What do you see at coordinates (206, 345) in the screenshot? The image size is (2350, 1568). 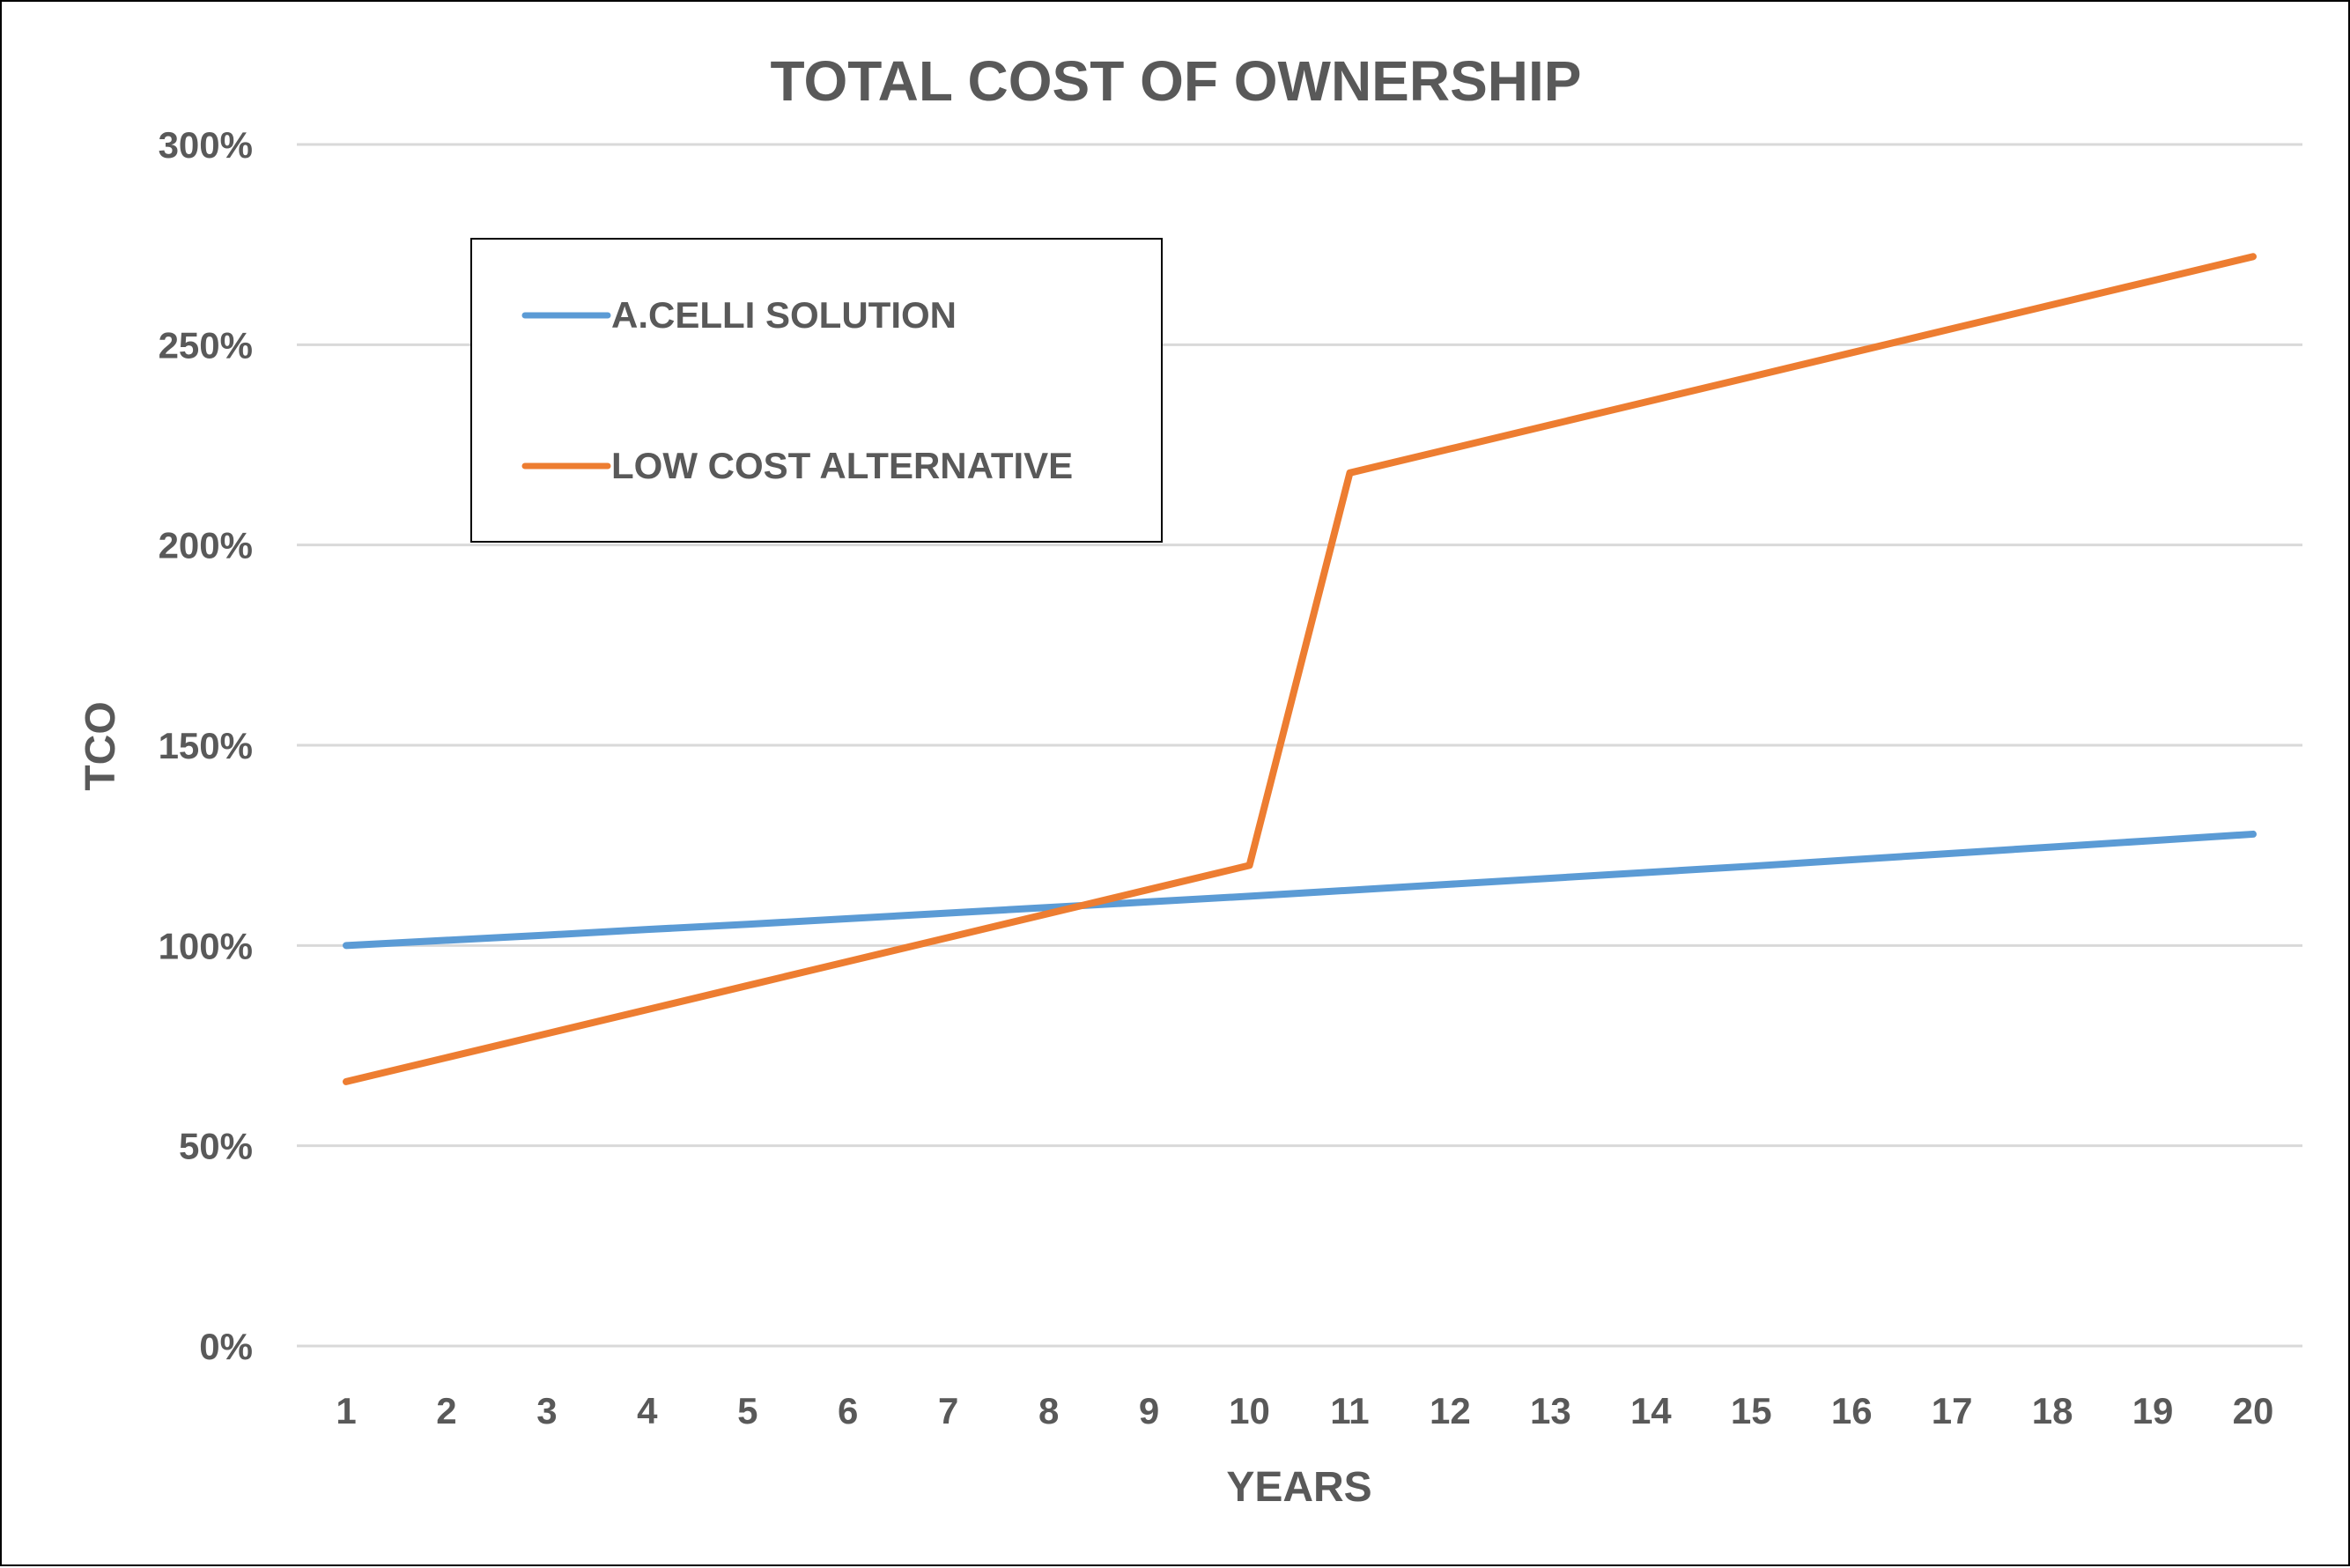 I see `y-tick-label: 250%` at bounding box center [206, 345].